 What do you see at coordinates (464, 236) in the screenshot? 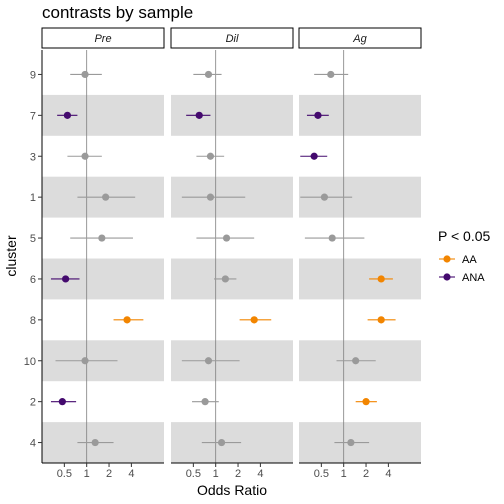
I see `legend-title: P < 0.05` at bounding box center [464, 236].